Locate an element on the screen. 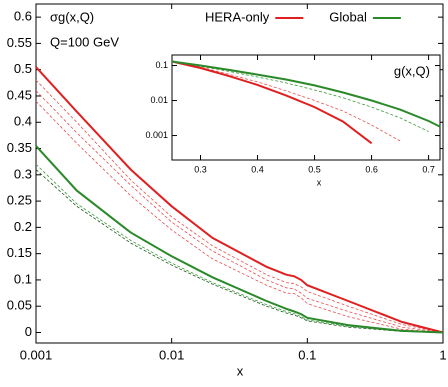  y-tick-label: 0.35 is located at coordinates (19, 147).